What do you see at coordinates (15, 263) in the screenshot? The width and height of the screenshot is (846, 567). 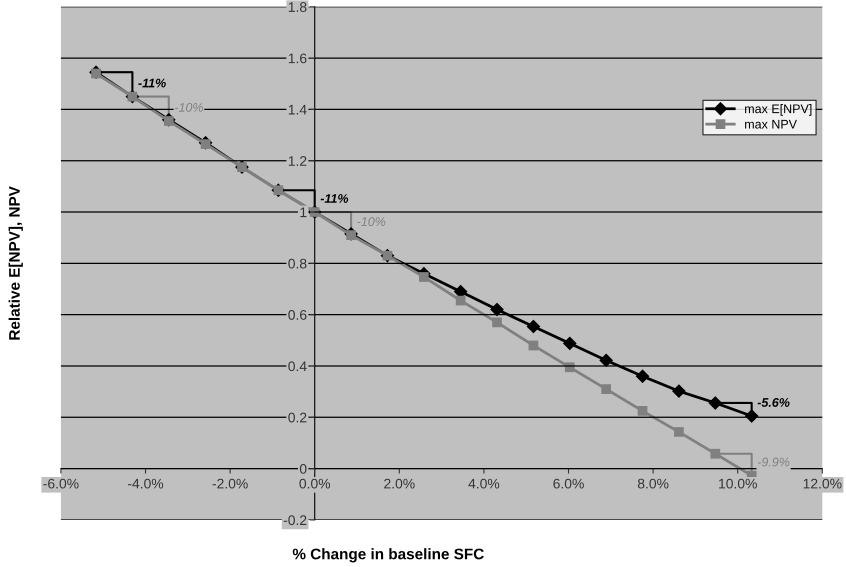 I see `y-axis-title: Relative E[NPV], NPV` at bounding box center [15, 263].